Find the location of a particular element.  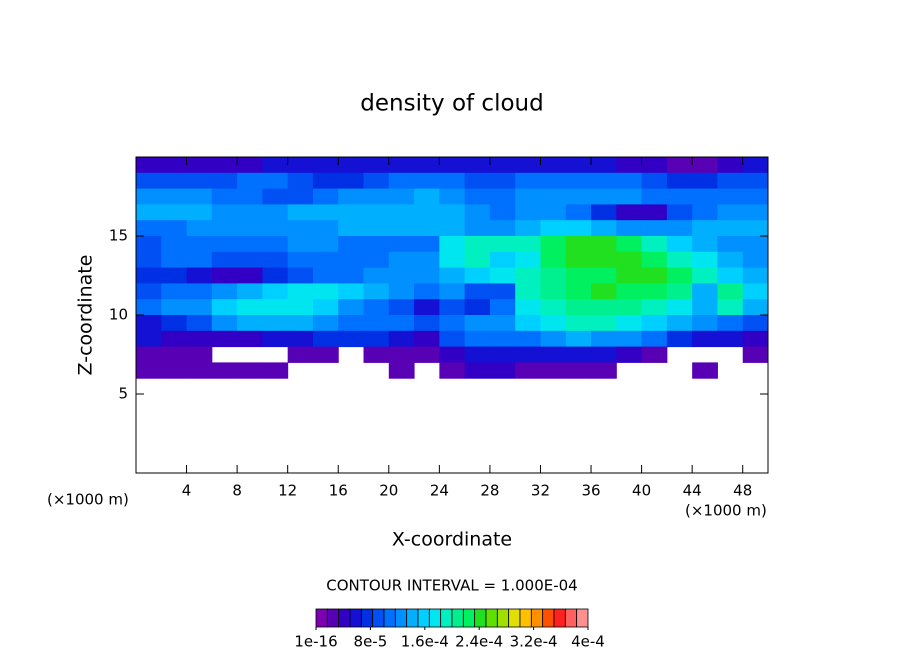

contour-interval: CONTOUR INTERVAL = 1.000E-04 is located at coordinates (451, 586).